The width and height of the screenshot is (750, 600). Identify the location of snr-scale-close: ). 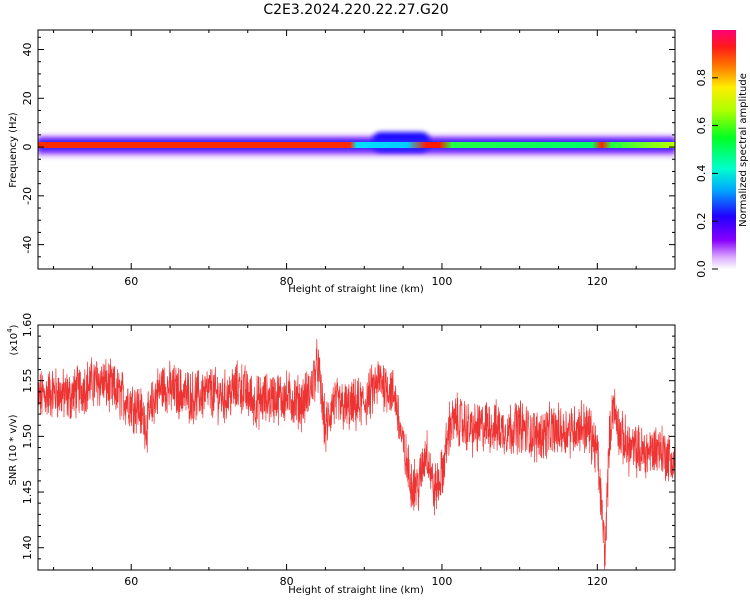
(14, 326).